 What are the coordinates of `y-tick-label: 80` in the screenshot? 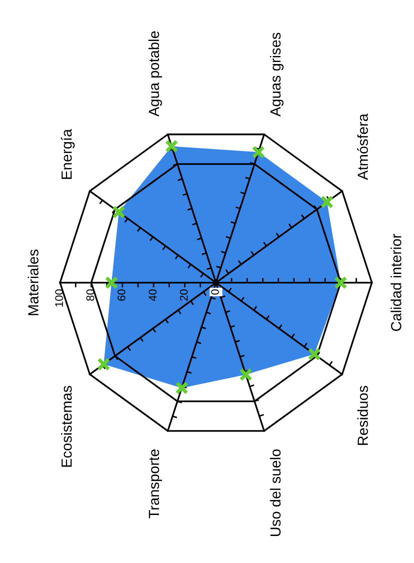 It's located at (90, 295).